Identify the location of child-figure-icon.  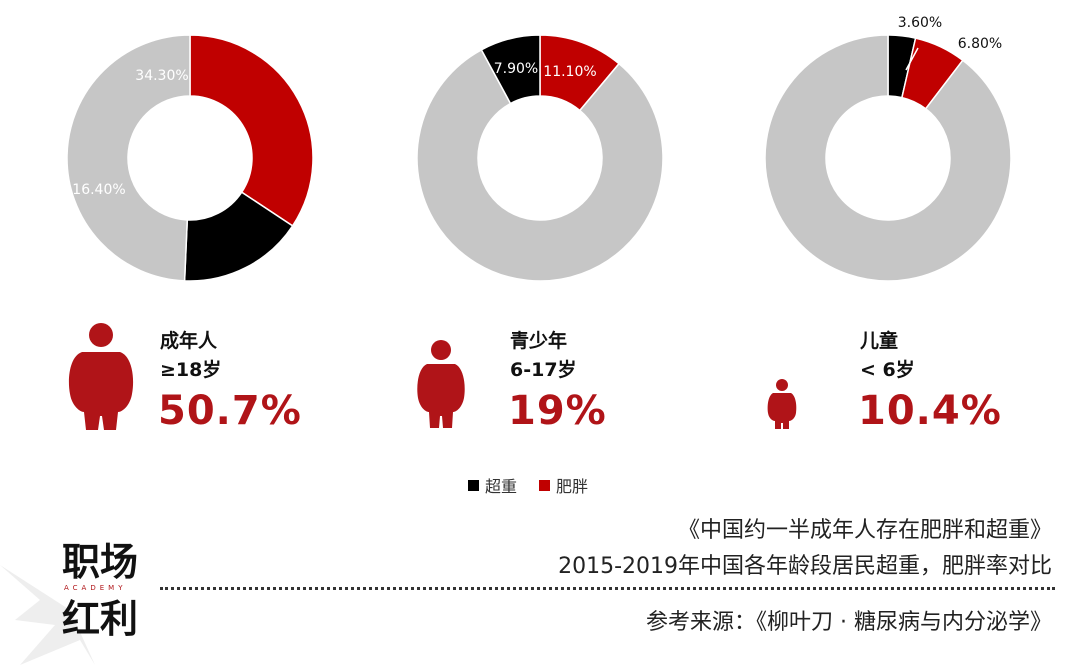
(782, 404).